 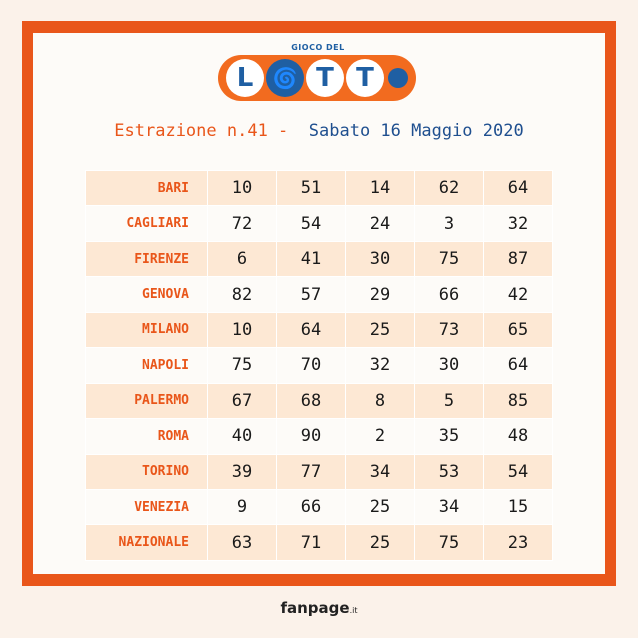 I want to click on brand-suffix: .it, so click(x=353, y=610).